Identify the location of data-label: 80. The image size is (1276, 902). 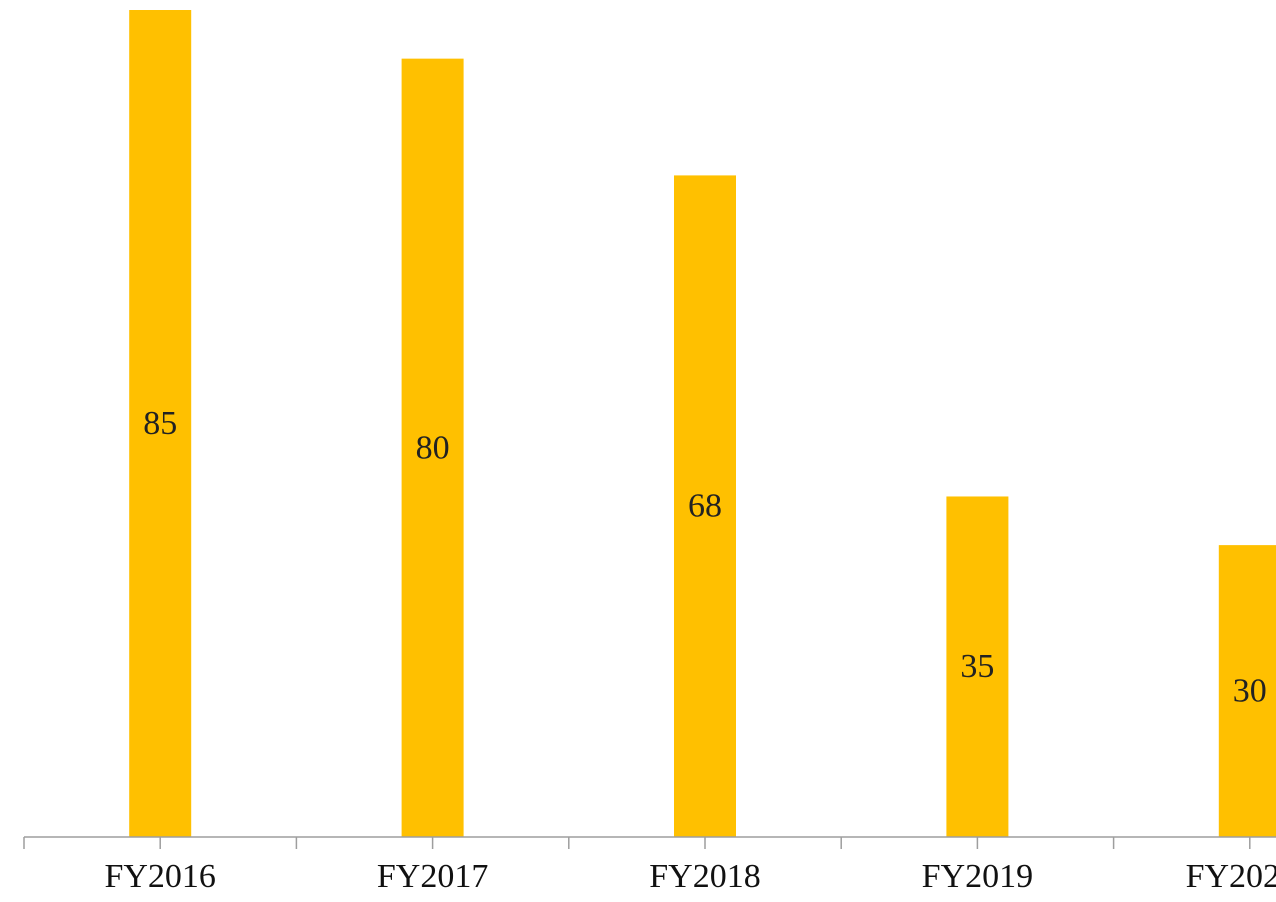
(433, 447).